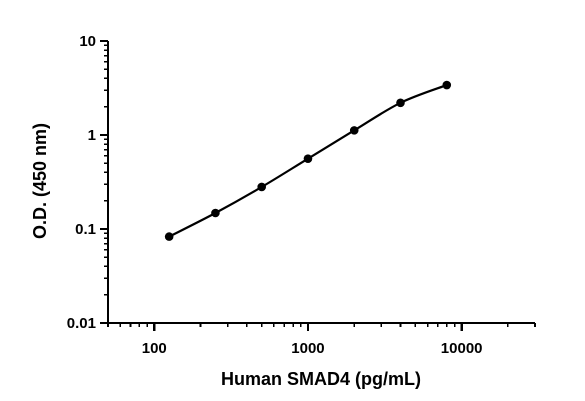 Image resolution: width=585 pixels, height=401 pixels. Describe the element at coordinates (87, 41) in the screenshot. I see `y-tick-label: 10` at that location.